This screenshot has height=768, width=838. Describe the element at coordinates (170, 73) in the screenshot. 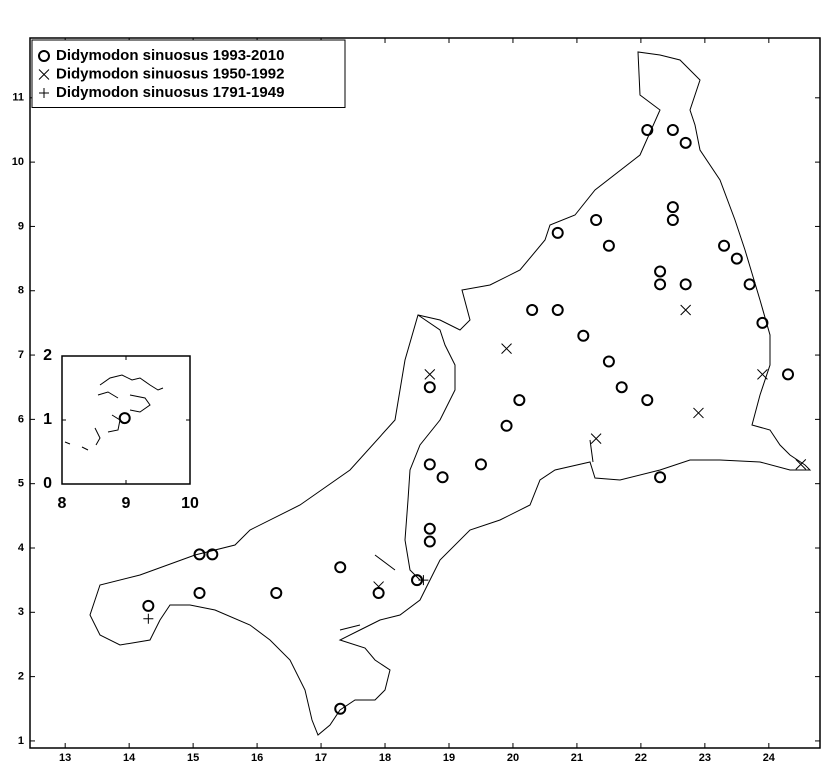

I see `legend-label: Didymodon sinuosus 1950-1992` at that location.